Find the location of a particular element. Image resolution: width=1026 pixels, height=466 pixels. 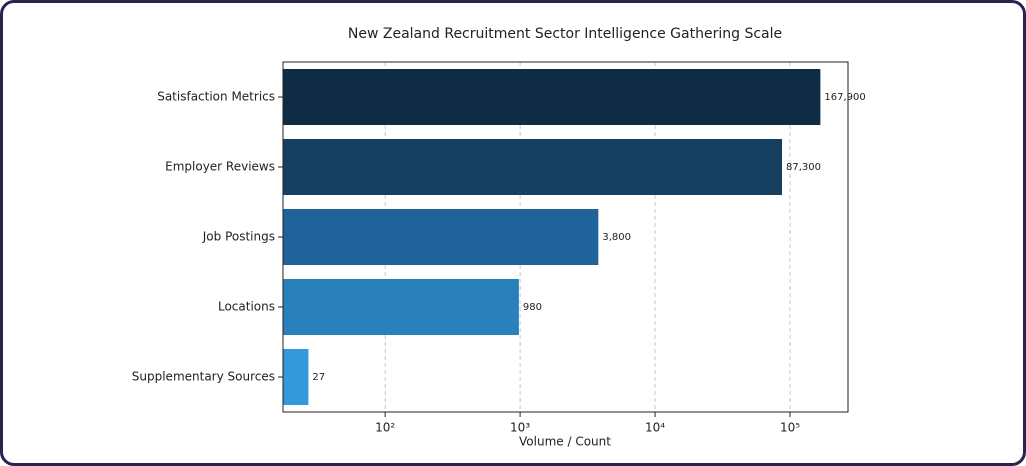

x-axis-label: Volume / Count is located at coordinates (565, 442).